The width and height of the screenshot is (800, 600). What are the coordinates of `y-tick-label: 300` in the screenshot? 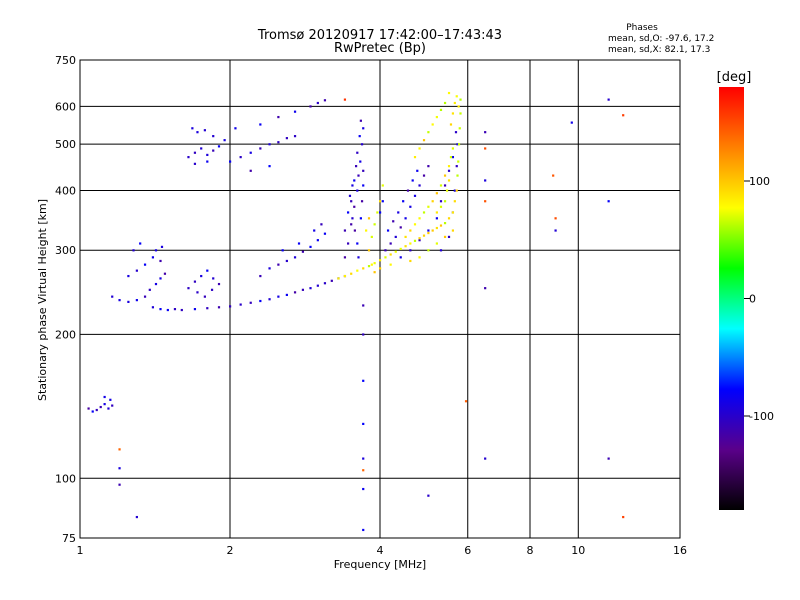 It's located at (65, 250).